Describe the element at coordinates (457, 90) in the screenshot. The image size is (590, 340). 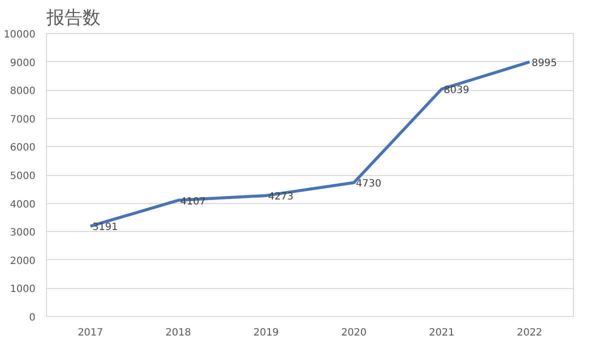
I see `data-label: 8039` at that location.